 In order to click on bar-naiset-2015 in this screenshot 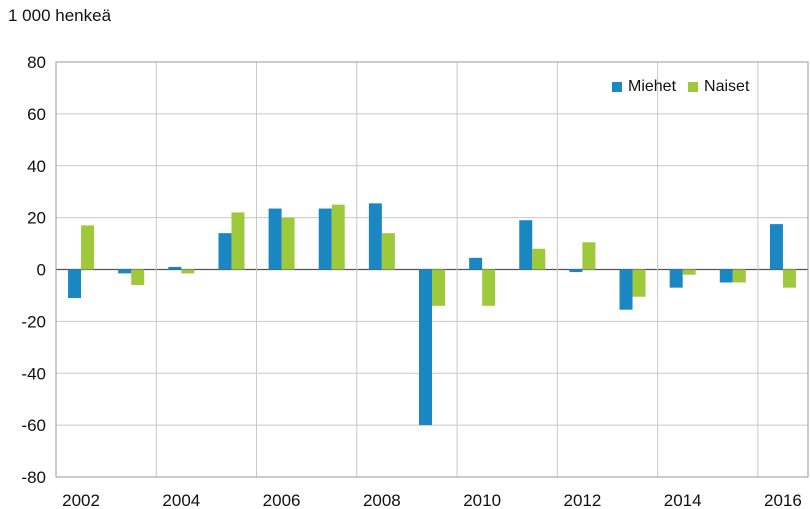, I will do `click(739, 276)`.